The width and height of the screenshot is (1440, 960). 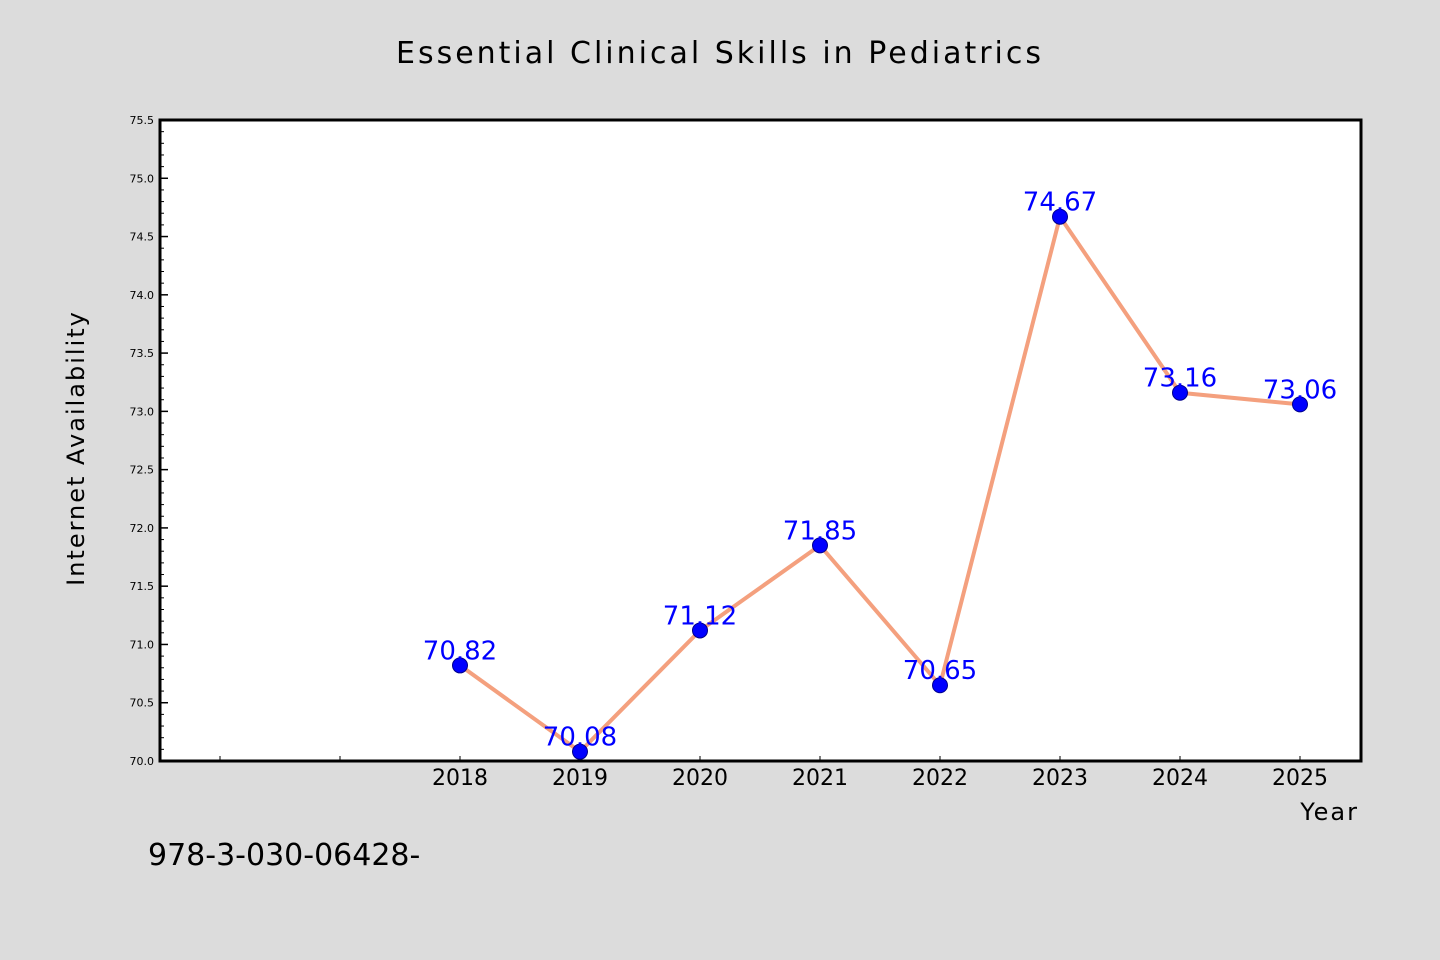 What do you see at coordinates (142, 178) in the screenshot?
I see `y-tick-label: 75.0` at bounding box center [142, 178].